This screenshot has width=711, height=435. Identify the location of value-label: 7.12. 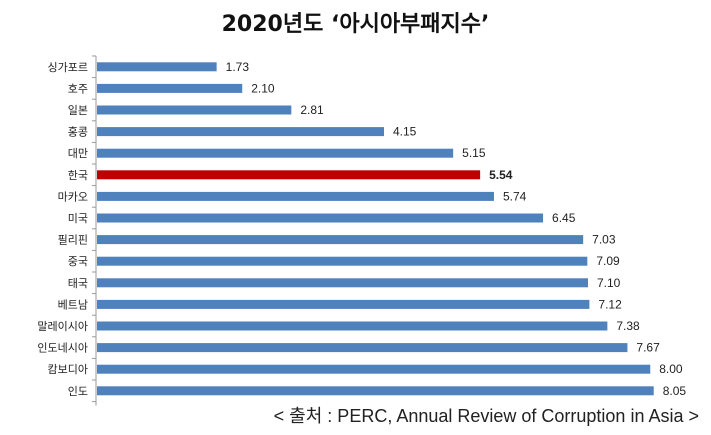
(610, 304).